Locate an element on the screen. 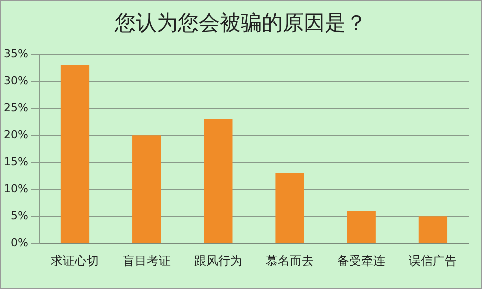 The height and width of the screenshot is (289, 482). x-tick-label: 误信广告 is located at coordinates (433, 261).